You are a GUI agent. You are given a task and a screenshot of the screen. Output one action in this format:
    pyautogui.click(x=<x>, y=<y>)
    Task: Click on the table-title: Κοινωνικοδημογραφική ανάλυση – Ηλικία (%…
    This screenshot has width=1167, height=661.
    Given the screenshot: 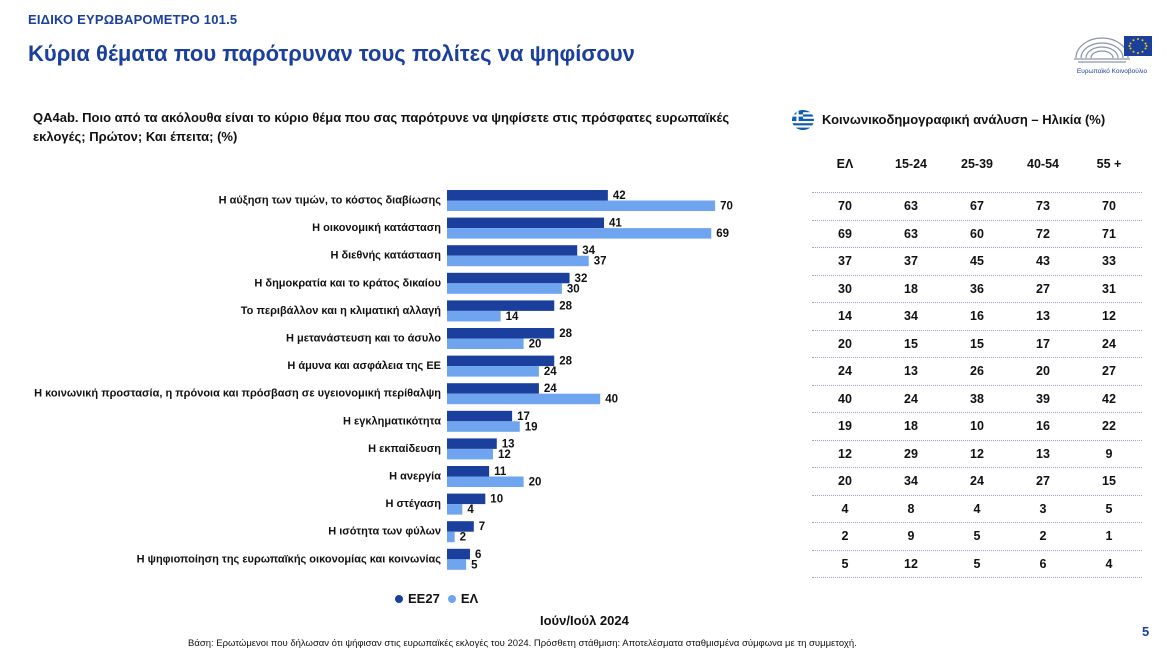 What is the action you would take?
    pyautogui.click(x=964, y=119)
    